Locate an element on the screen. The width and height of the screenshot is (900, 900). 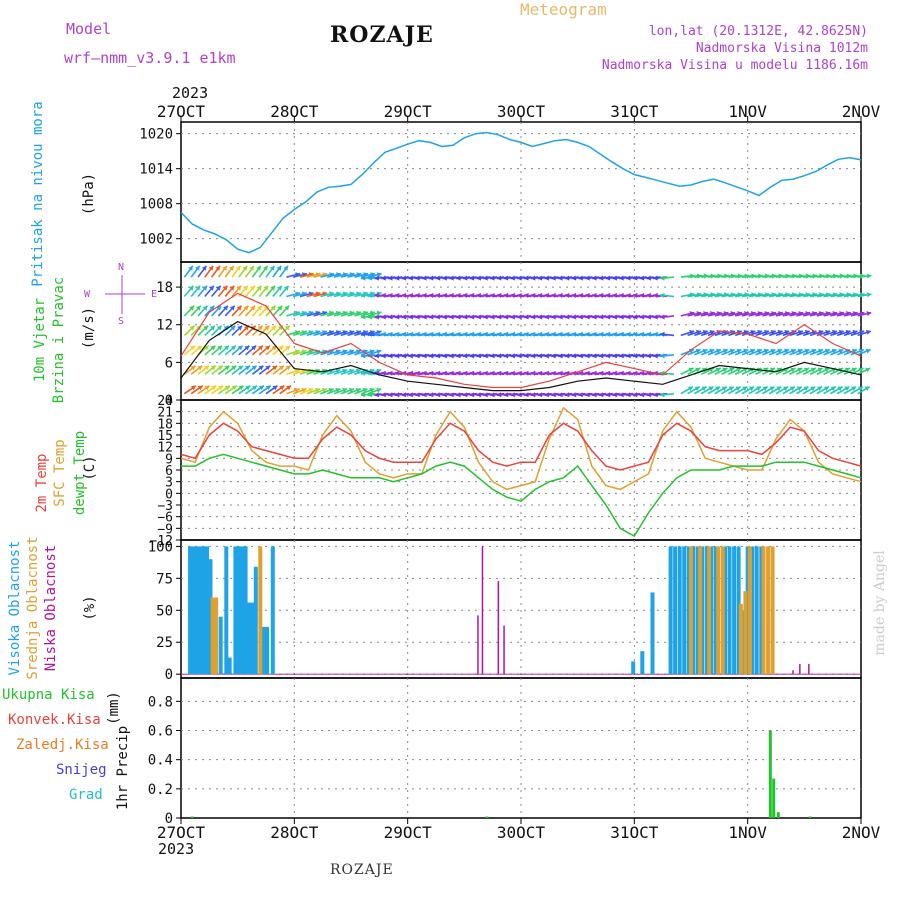
station-elevation: Nadmorska Visina 1012m is located at coordinates (781, 48).